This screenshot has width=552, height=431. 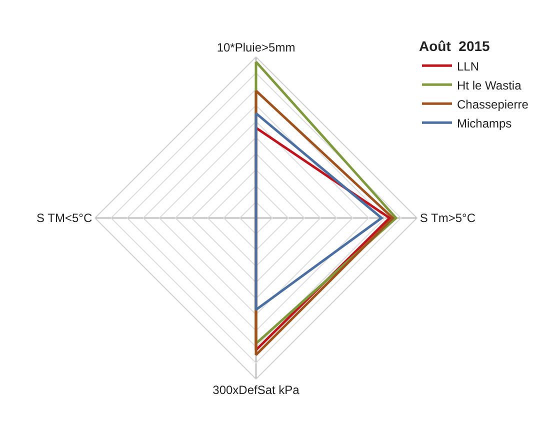 What do you see at coordinates (64, 218) in the screenshot?
I see `spoke-label: S TM<5°C` at bounding box center [64, 218].